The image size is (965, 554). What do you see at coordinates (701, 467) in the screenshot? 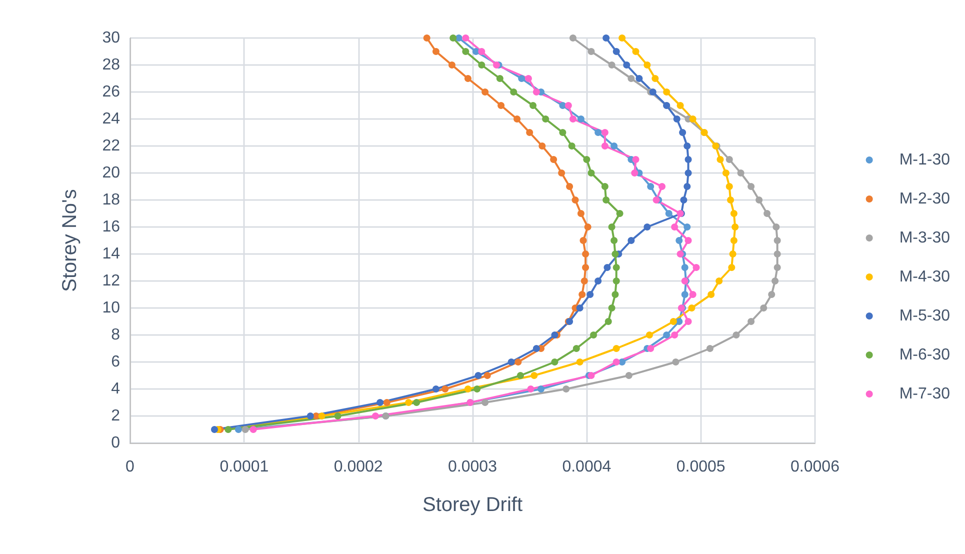
I see `x-tick-label: 0.0005` at bounding box center [701, 467].